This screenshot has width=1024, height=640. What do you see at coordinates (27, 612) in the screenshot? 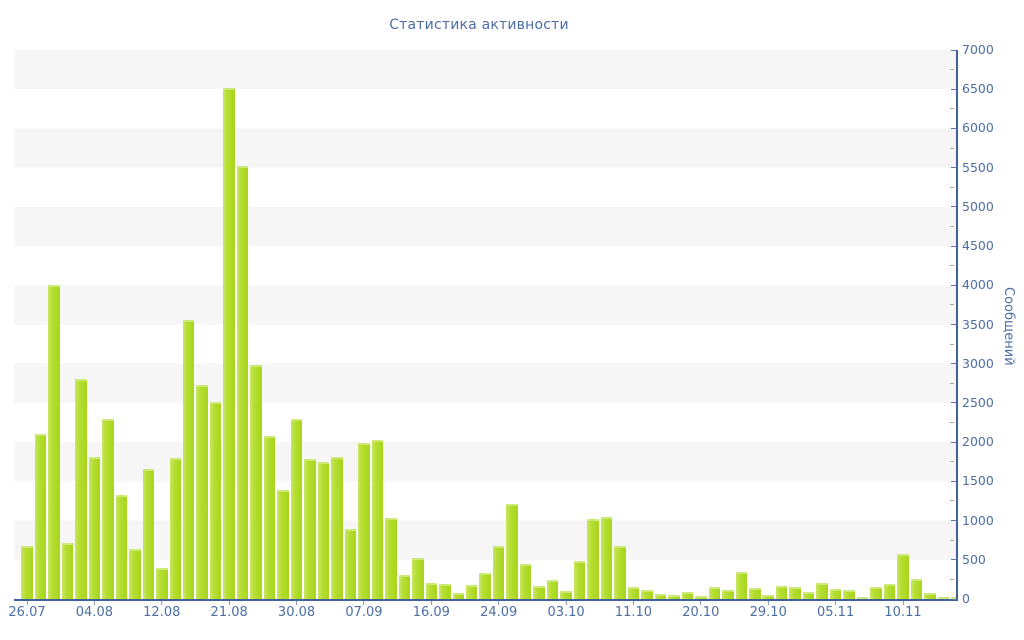
I see `x-axis-tick-label: 26.07` at bounding box center [27, 612].